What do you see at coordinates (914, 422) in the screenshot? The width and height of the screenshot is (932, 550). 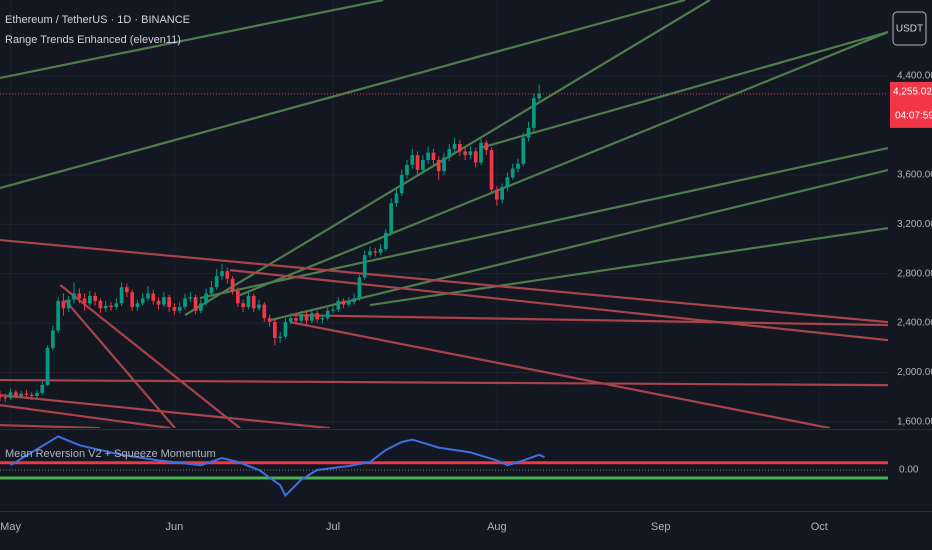 I see `y-tick-label: 1,600.00` at bounding box center [914, 422].